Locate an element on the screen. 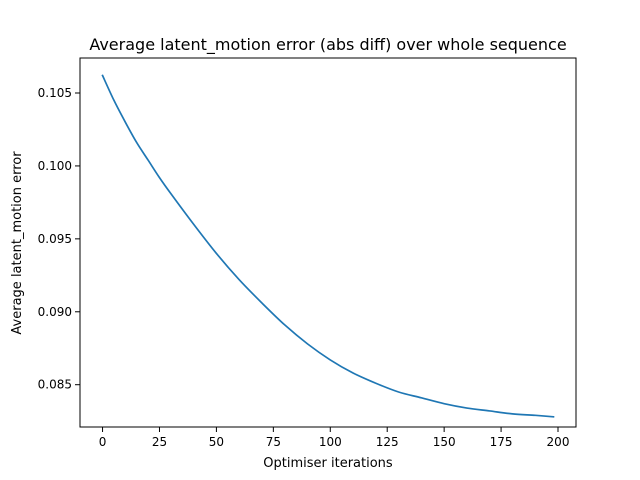 Image resolution: width=640 pixels, height=480 pixels. x-axis-label: Optimiser iterations is located at coordinates (328, 463).